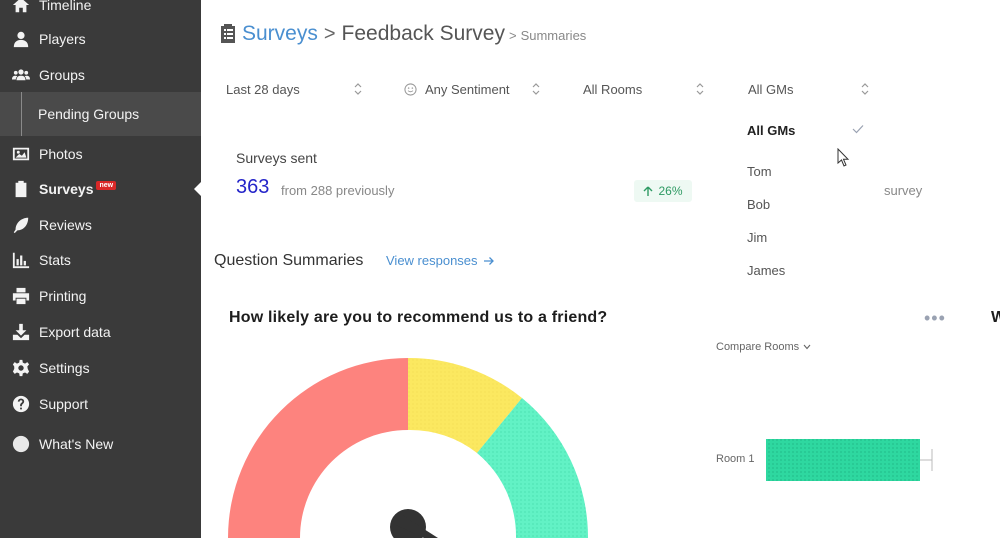  I want to click on sidebar-item-reviews: Reviews, so click(100, 225).